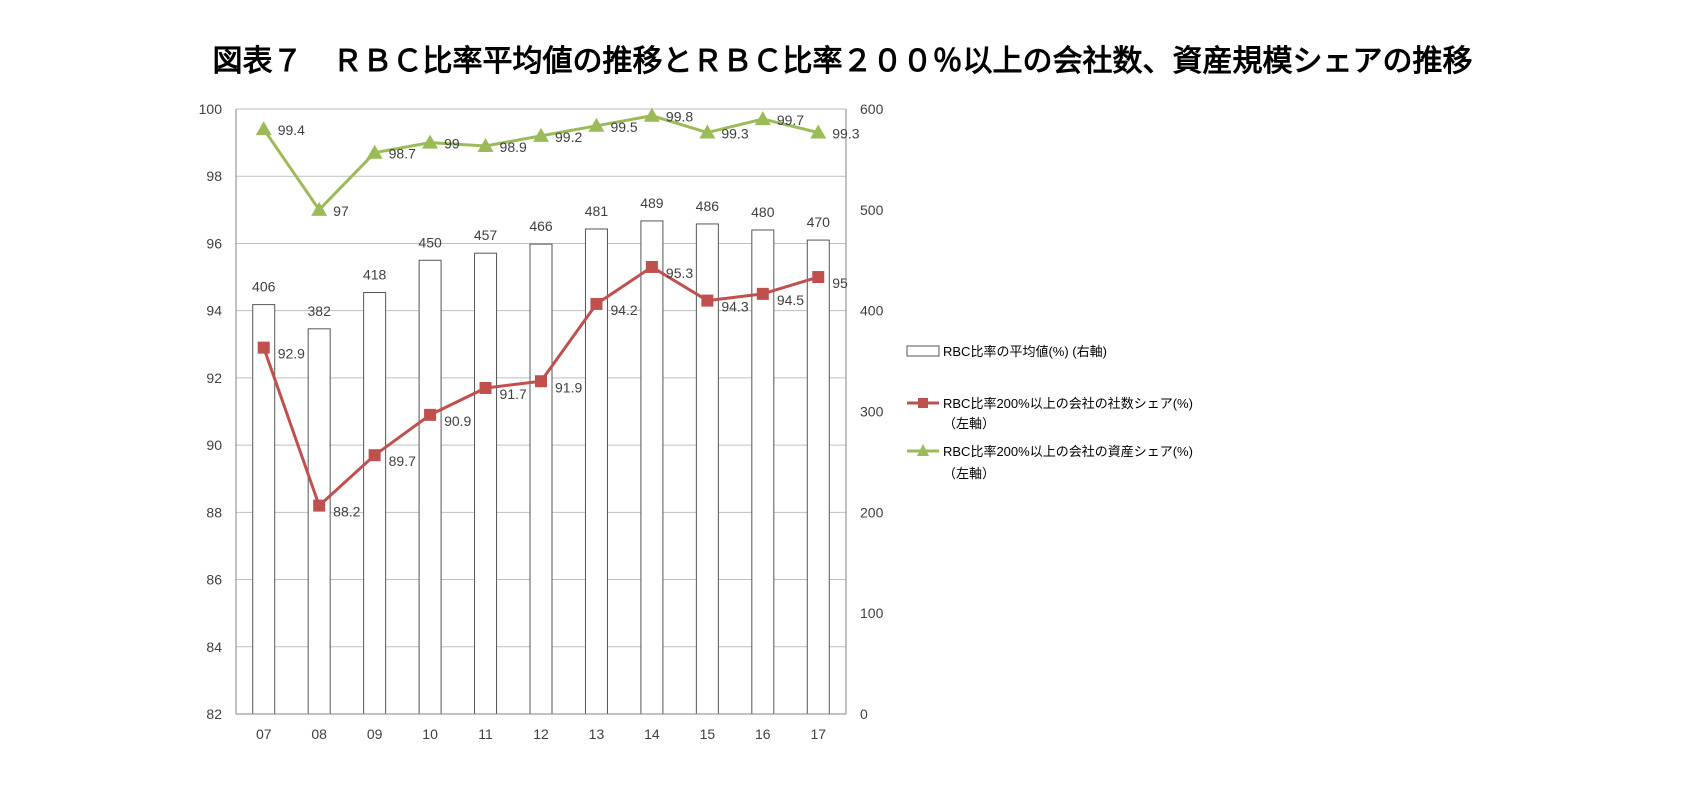  I want to click on y-right-tick-label: 100, so click(872, 613).